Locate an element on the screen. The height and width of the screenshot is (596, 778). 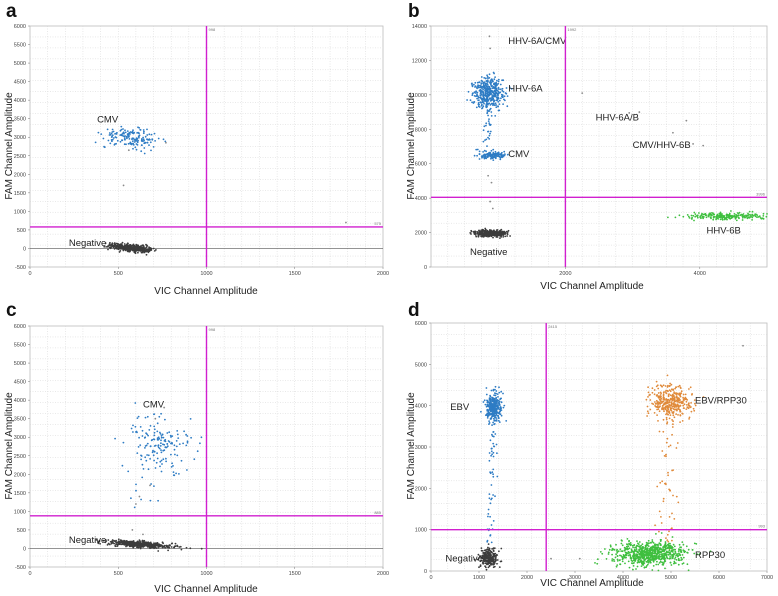
horizontal-threshold-value: 3996 is located at coordinates (761, 193).